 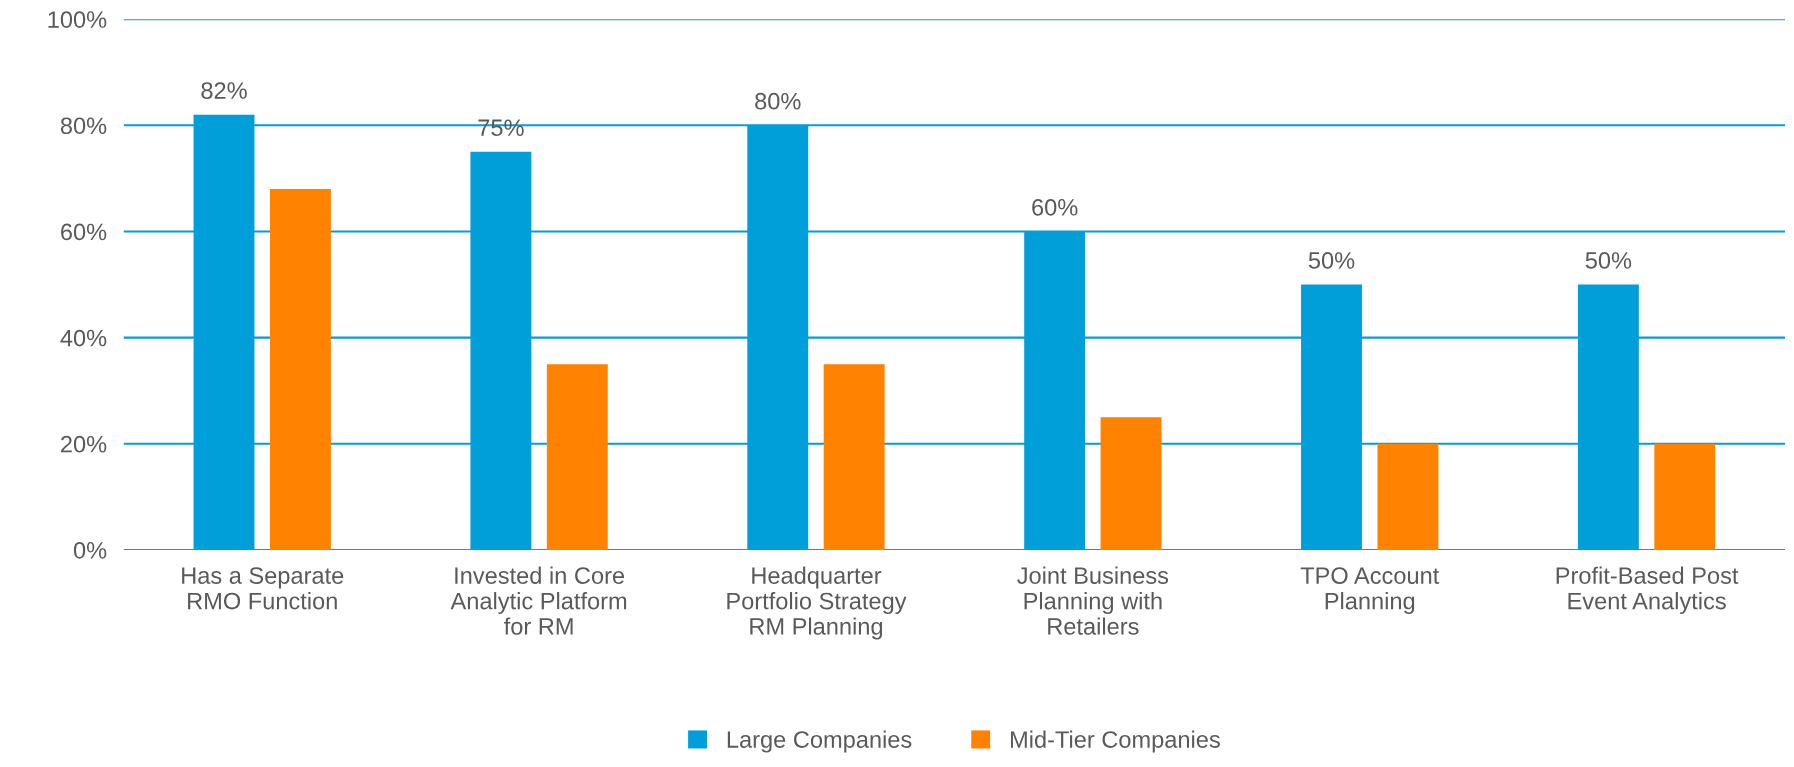 What do you see at coordinates (90, 550) in the screenshot?
I see `y-tick-label: 0%` at bounding box center [90, 550].